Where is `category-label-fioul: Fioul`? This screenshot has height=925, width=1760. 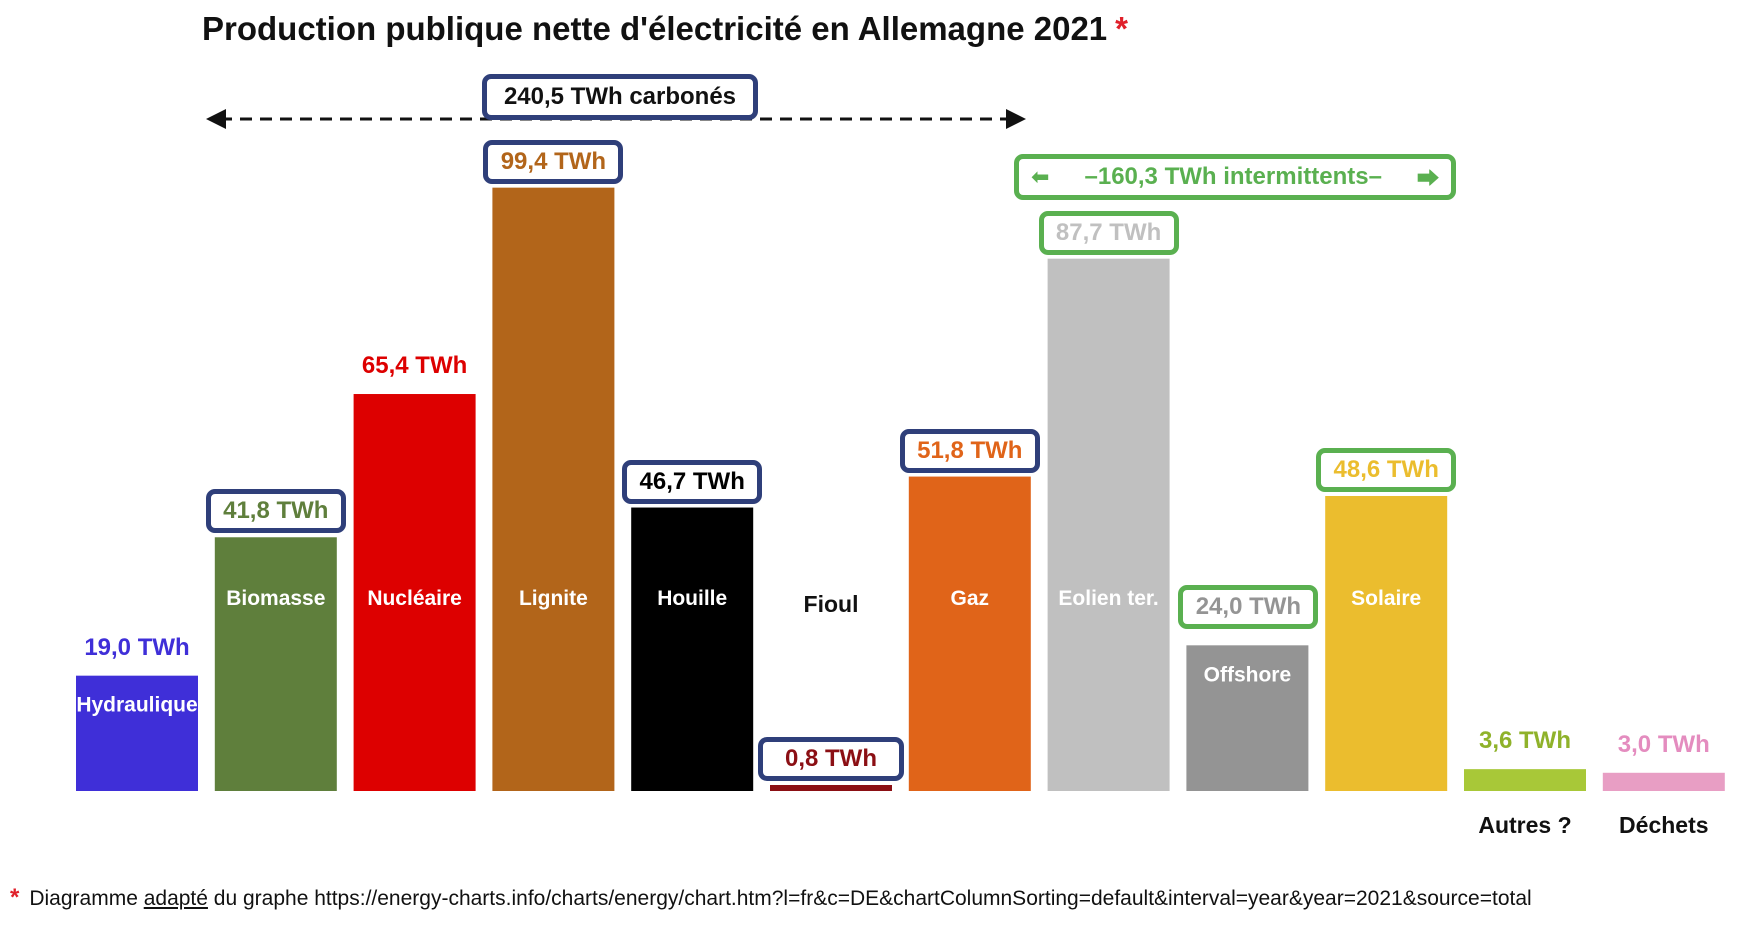
category-label-fioul: Fioul is located at coordinates (831, 604).